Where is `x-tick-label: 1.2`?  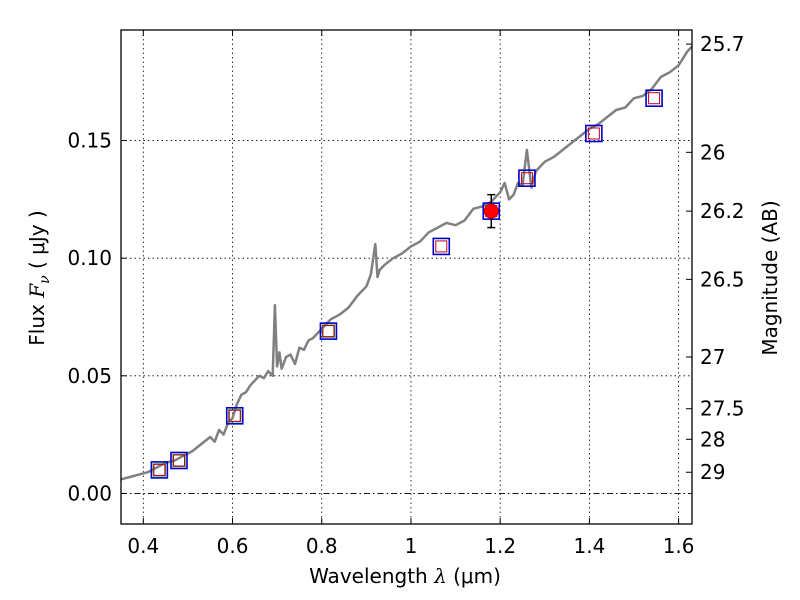
x-tick-label: 1.2 is located at coordinates (500, 546).